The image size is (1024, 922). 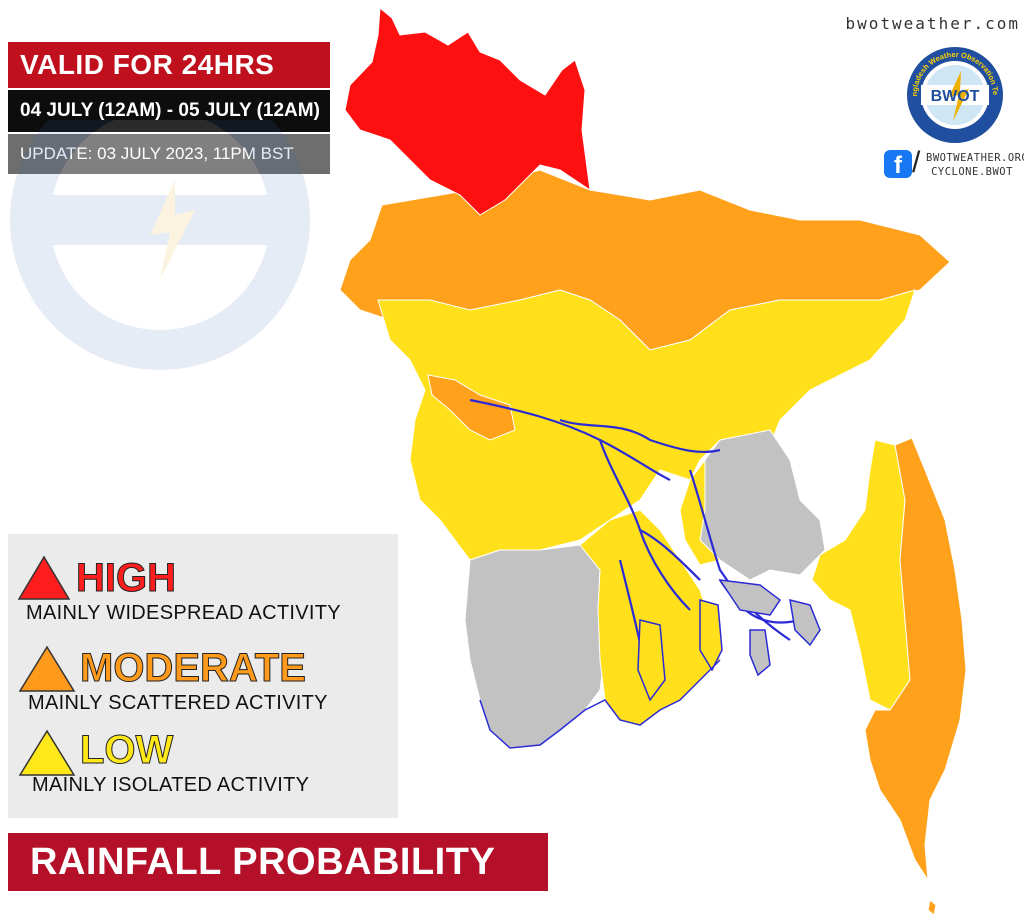 I want to click on social-handle-1: BWOTWEATHER.ORG, so click(x=975, y=158).